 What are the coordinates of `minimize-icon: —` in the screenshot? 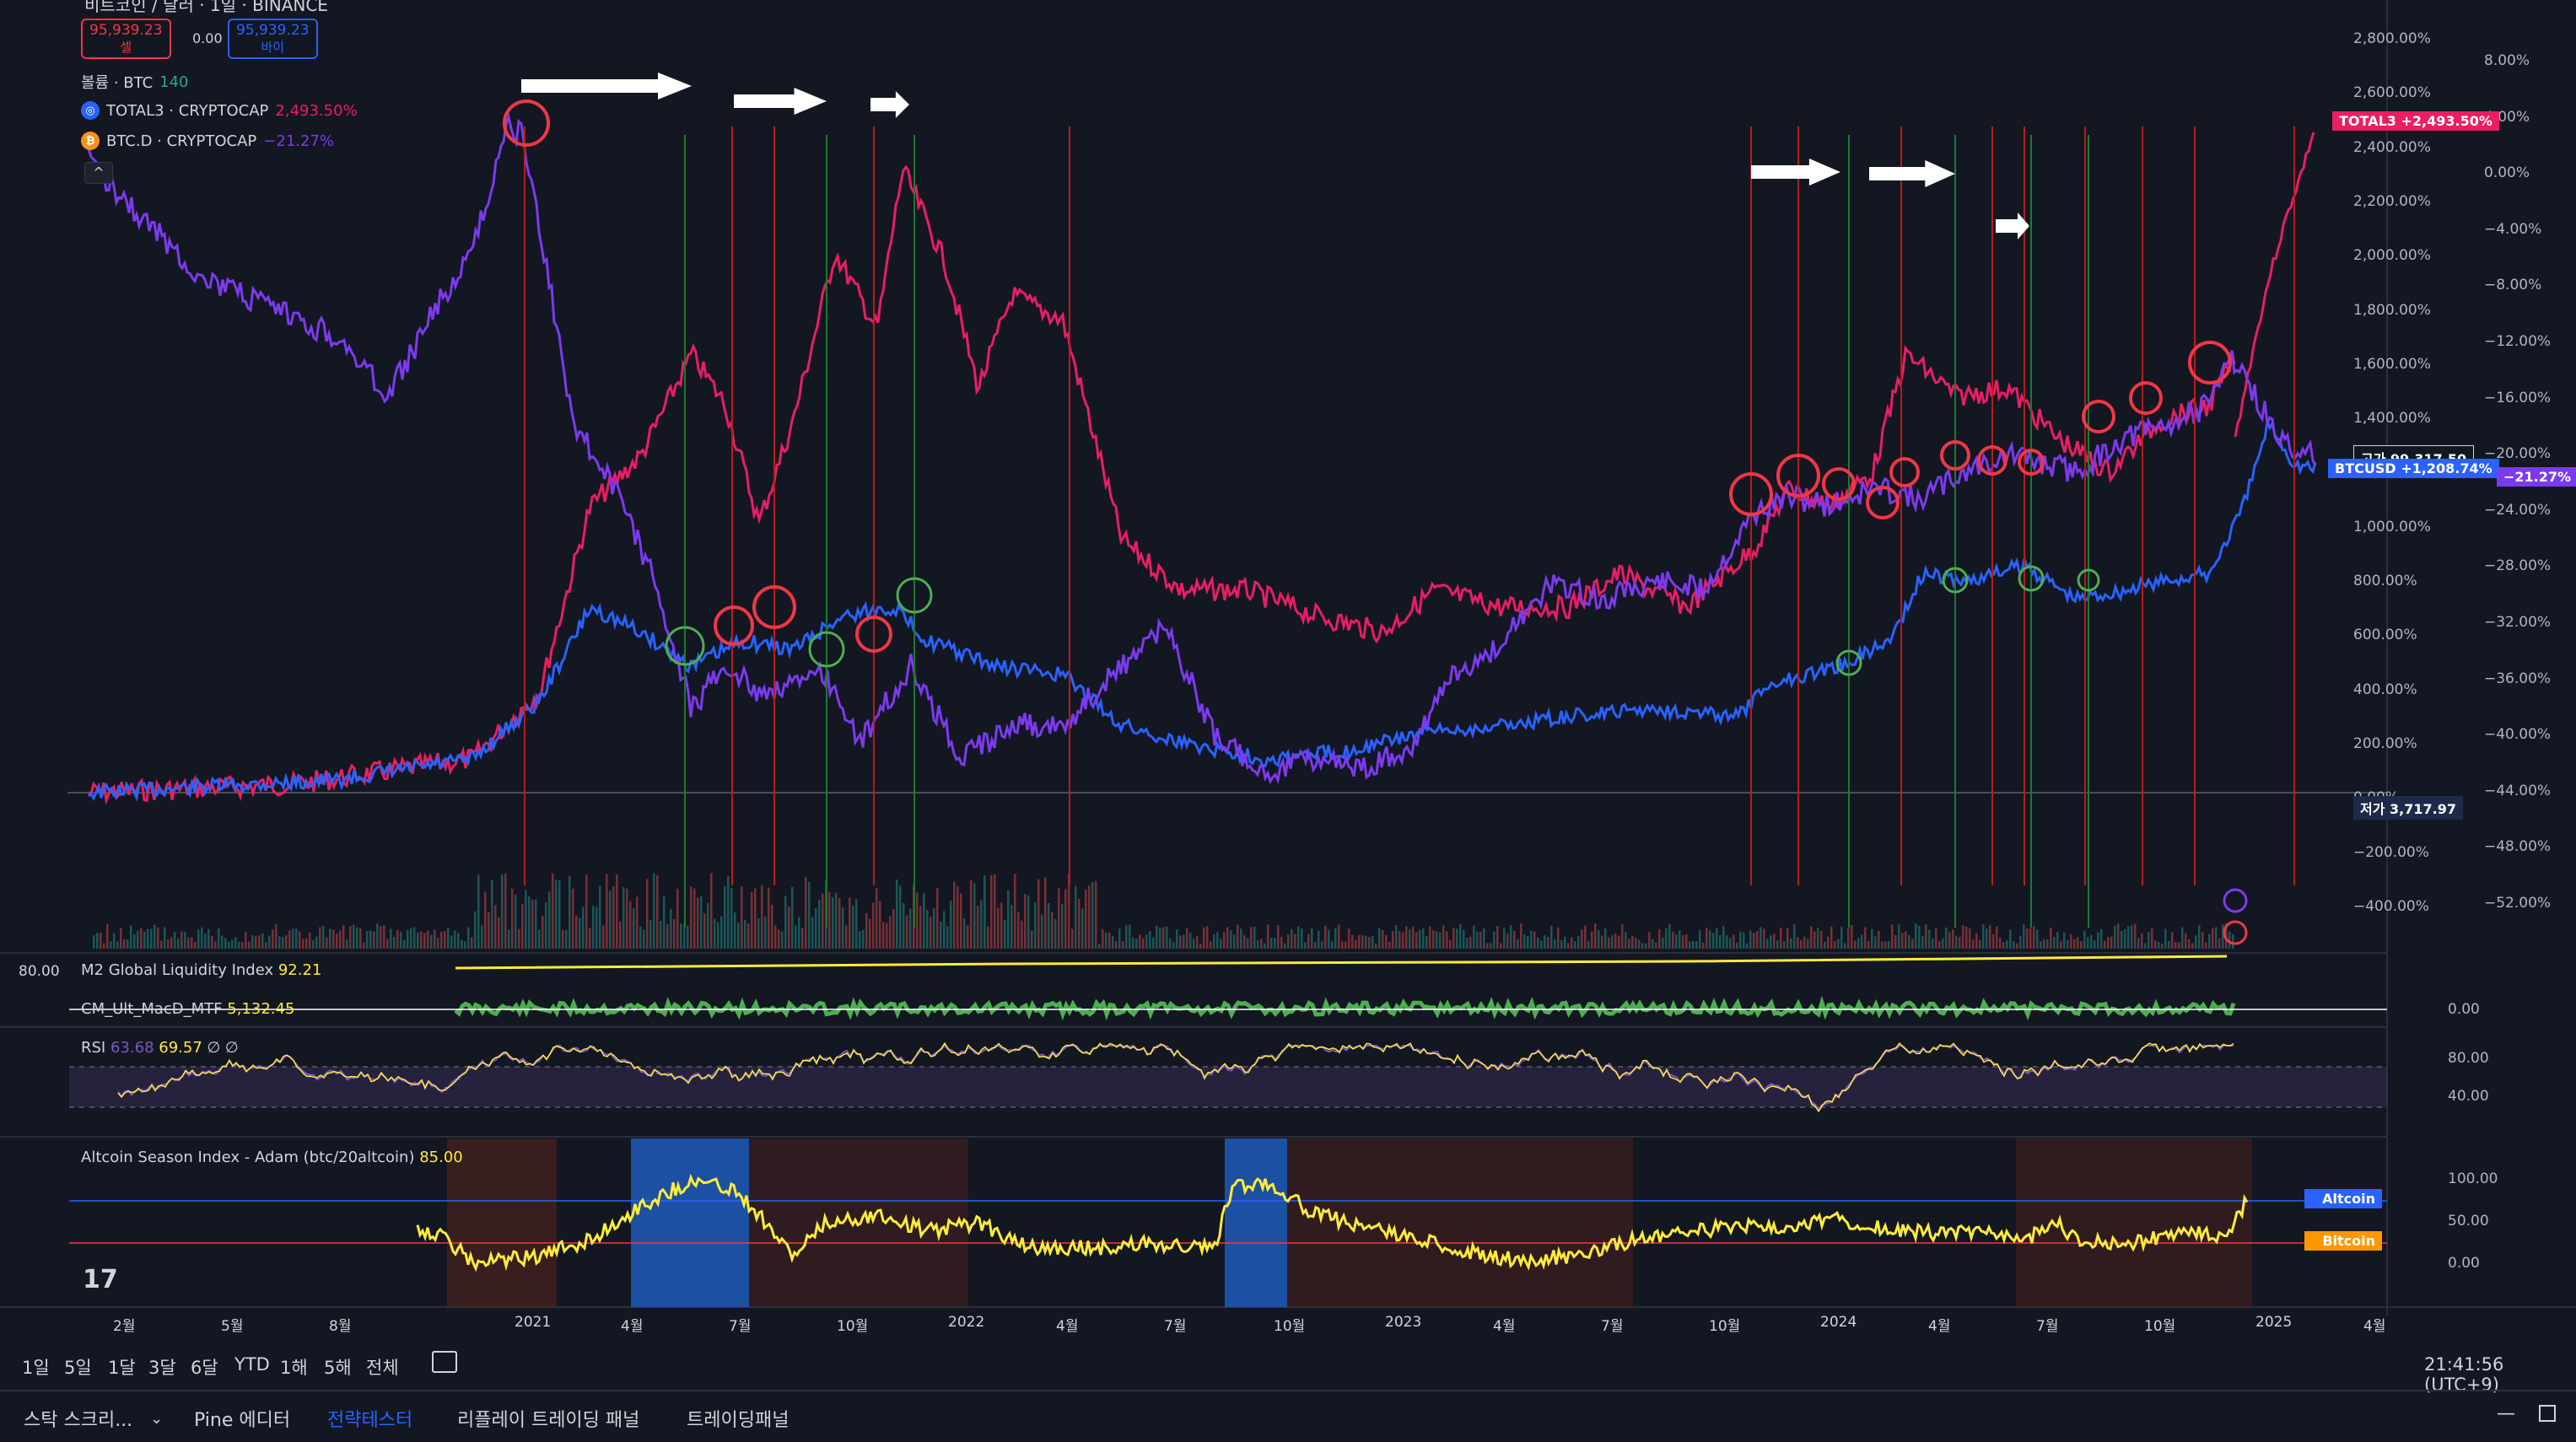 It's located at (2506, 1413).